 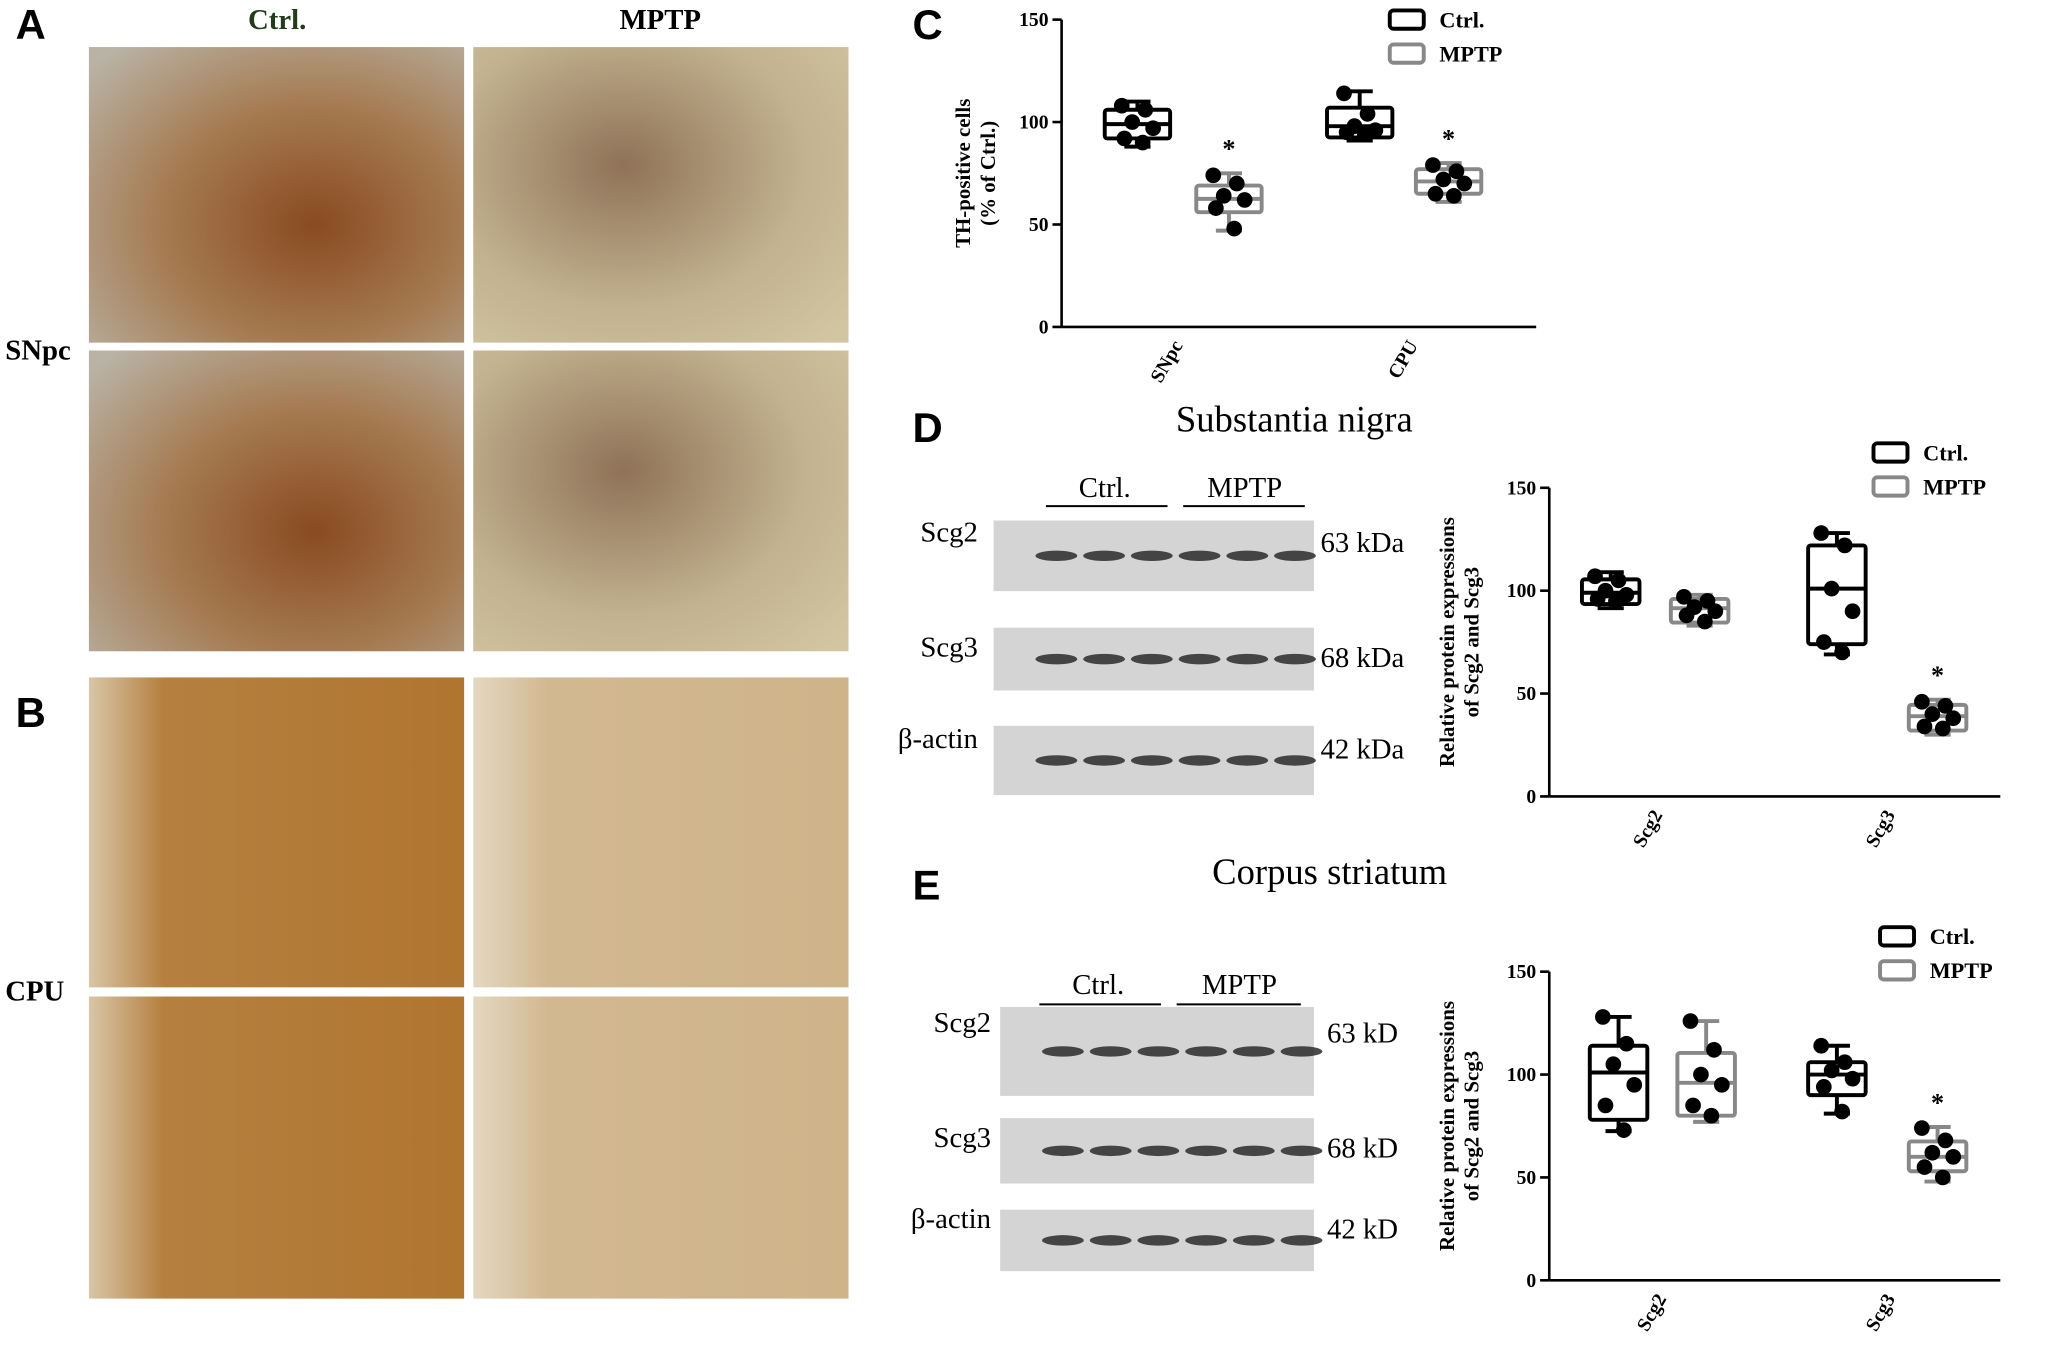 I want to click on panel-label: E, so click(x=927, y=885).